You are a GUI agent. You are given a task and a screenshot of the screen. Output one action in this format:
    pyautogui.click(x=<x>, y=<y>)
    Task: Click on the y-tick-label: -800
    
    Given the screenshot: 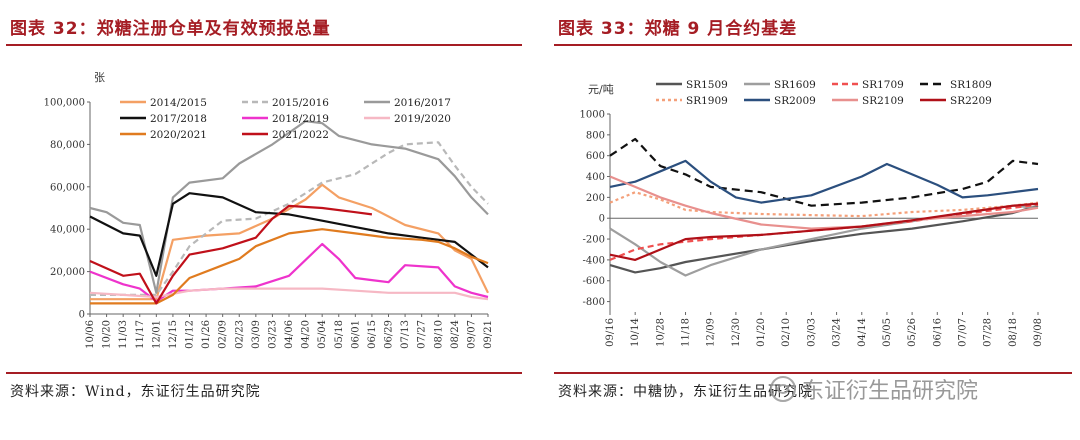 What is the action you would take?
    pyautogui.click(x=594, y=302)
    